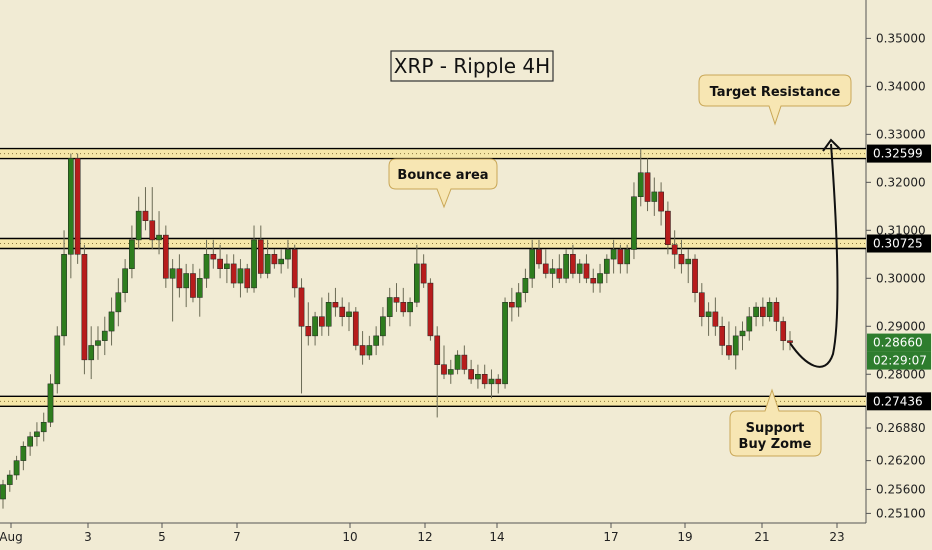  I want to click on x-tick-label: 12, so click(424, 537).